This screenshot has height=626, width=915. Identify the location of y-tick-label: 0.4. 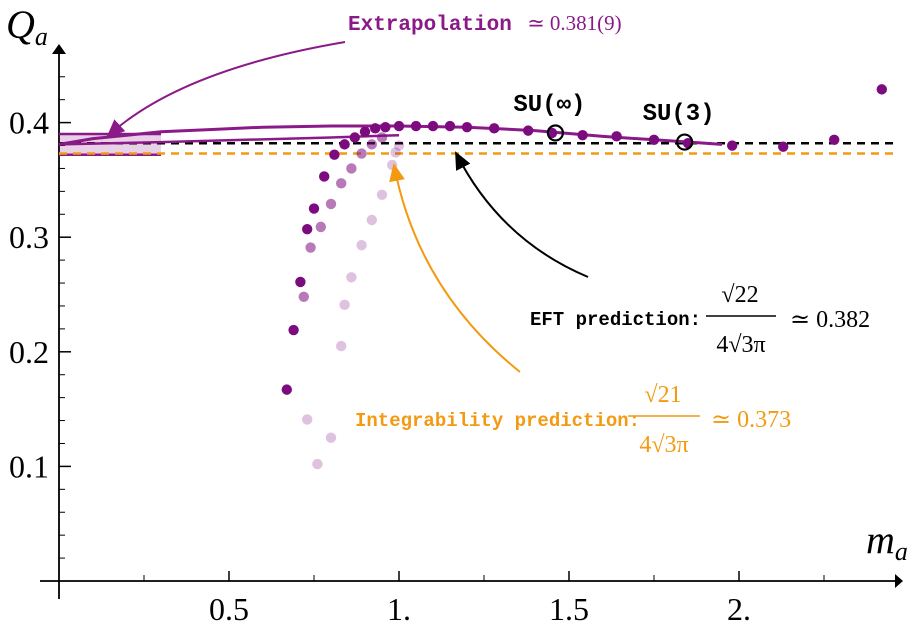
(29, 123).